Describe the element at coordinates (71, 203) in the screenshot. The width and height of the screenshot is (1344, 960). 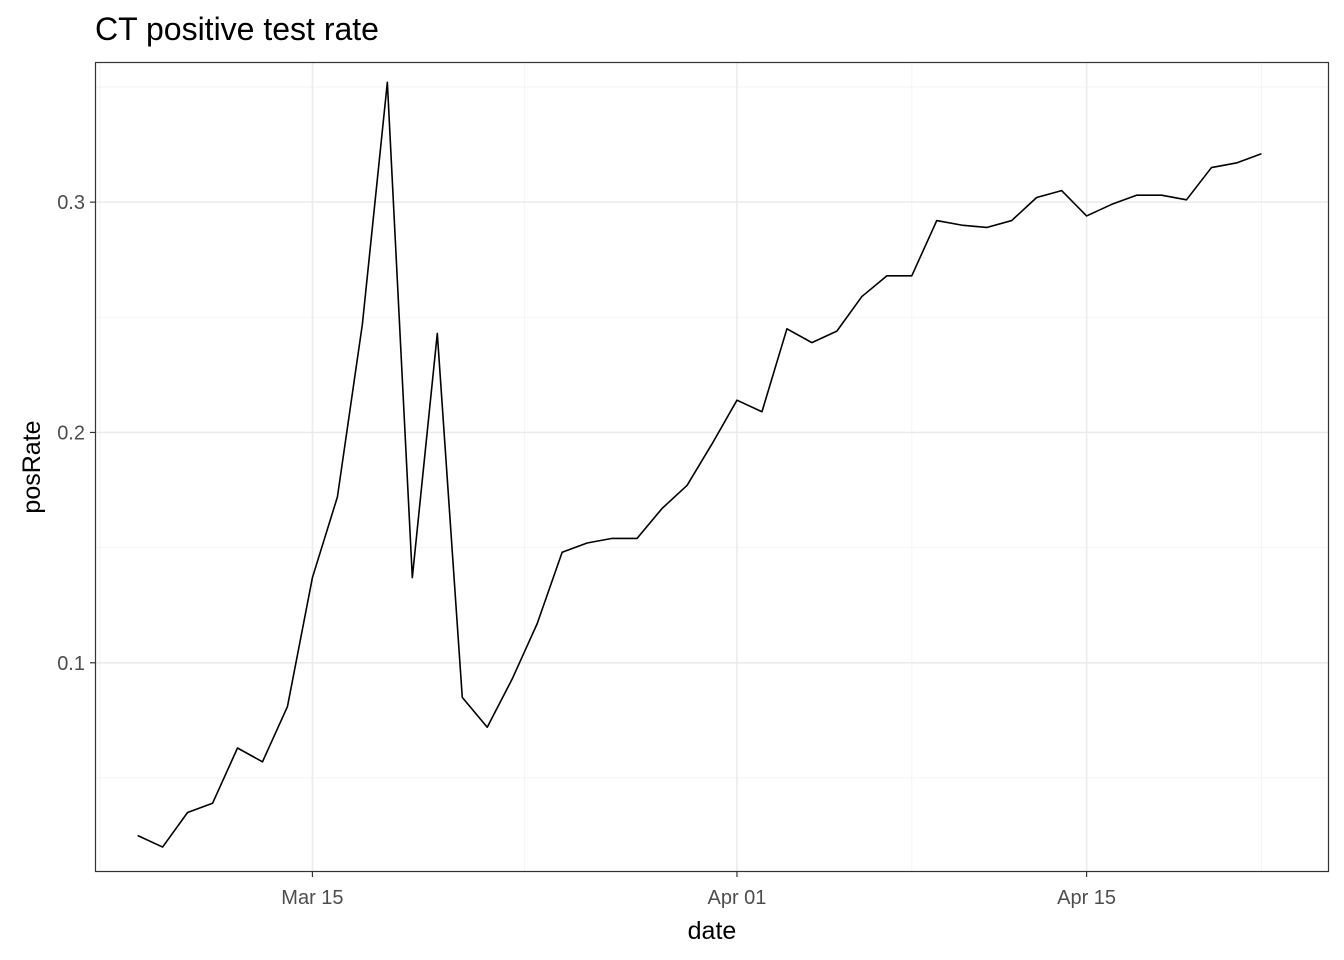
I see `y-tick-label: 0.3` at that location.